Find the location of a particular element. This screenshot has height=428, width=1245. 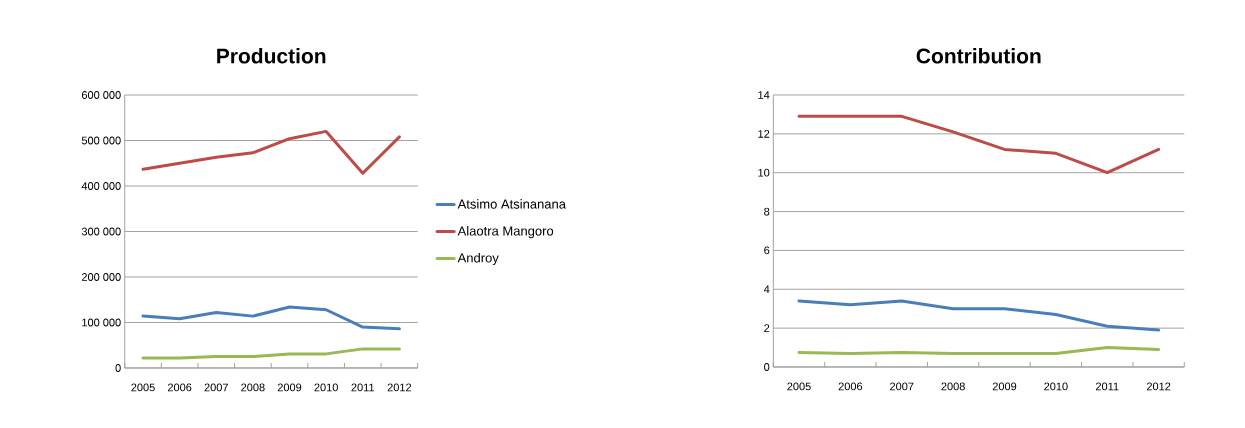

y-tick-label: 500 000 is located at coordinates (101, 140).